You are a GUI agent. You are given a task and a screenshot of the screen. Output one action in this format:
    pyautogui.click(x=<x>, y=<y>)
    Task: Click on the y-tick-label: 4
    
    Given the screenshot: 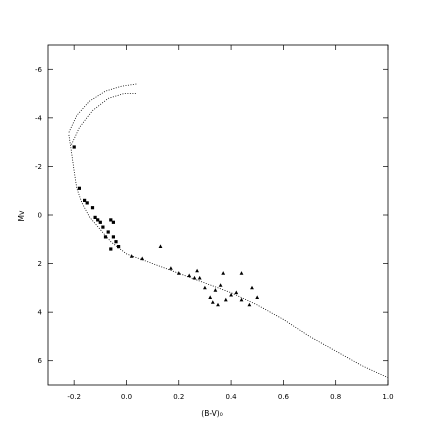 What is the action you would take?
    pyautogui.click(x=40, y=313)
    